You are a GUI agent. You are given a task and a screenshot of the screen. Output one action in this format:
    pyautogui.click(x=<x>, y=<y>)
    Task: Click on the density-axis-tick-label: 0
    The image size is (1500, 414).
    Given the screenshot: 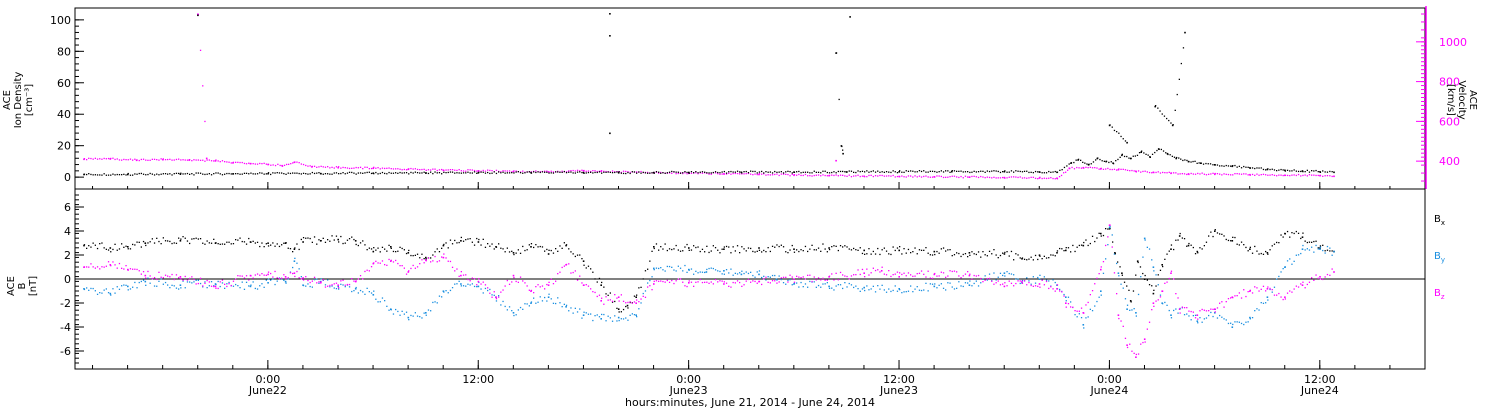 What is the action you would take?
    pyautogui.click(x=67, y=177)
    